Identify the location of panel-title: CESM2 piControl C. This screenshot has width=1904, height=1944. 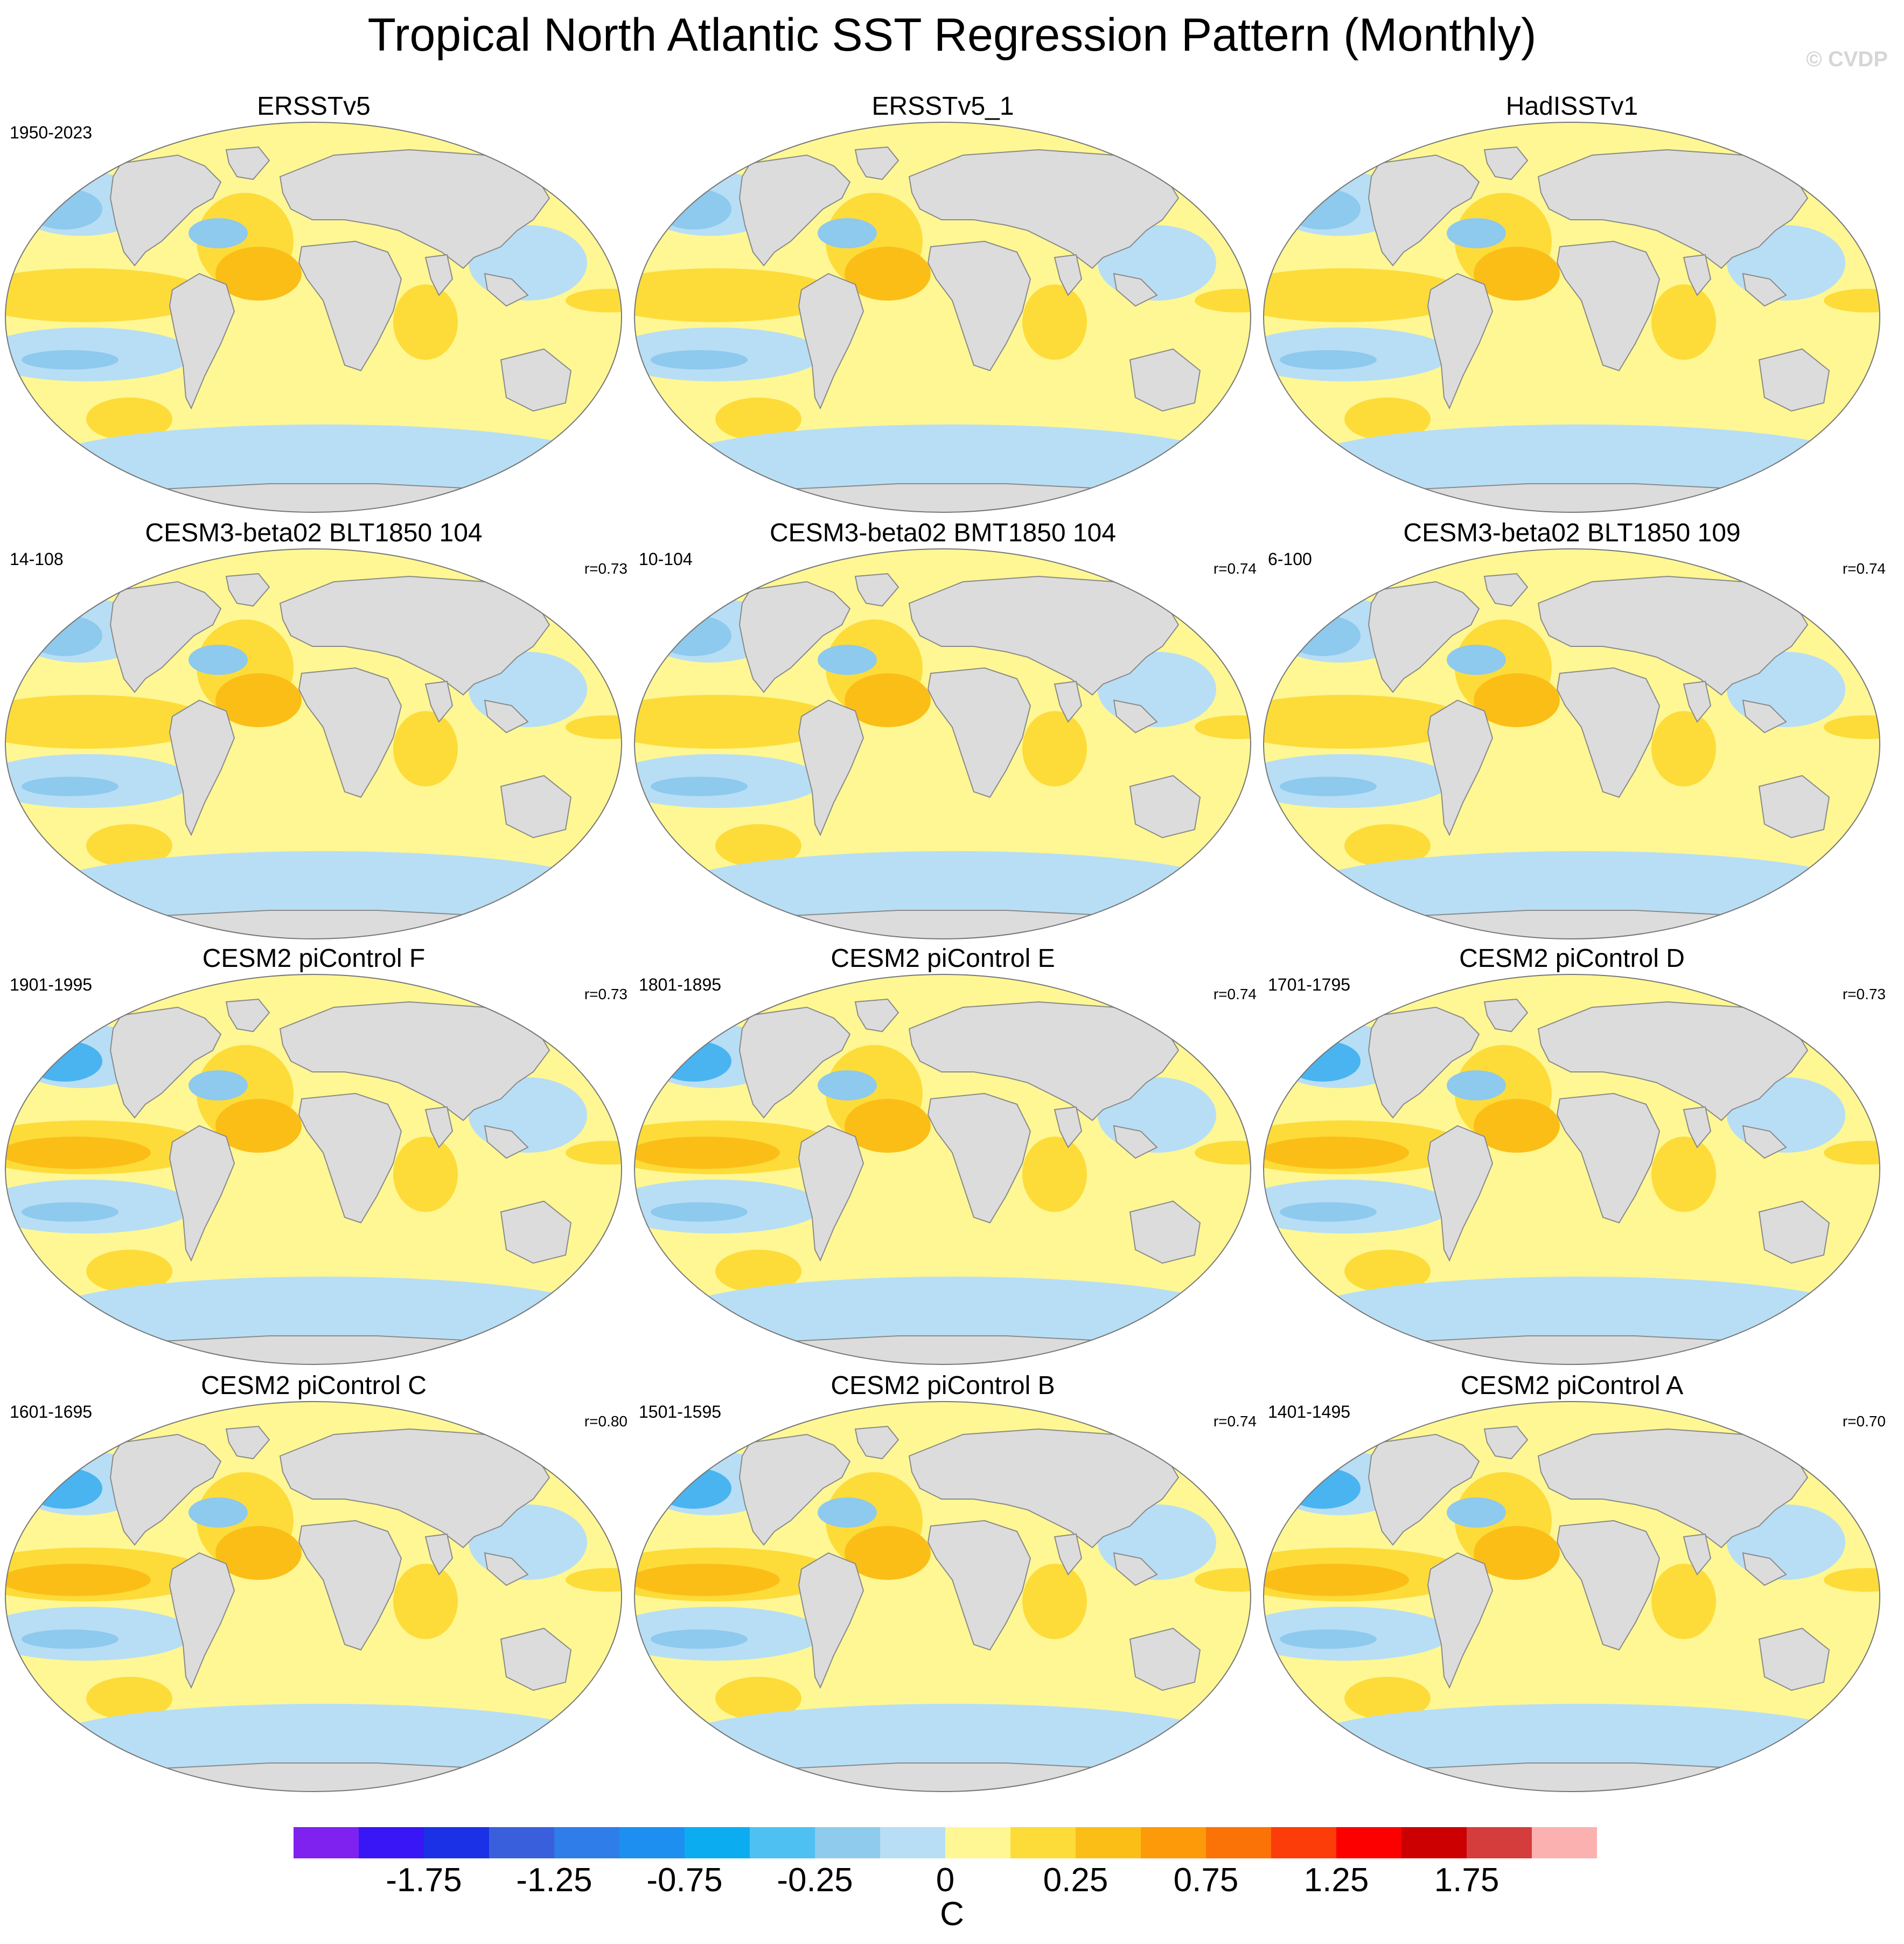
(314, 1385).